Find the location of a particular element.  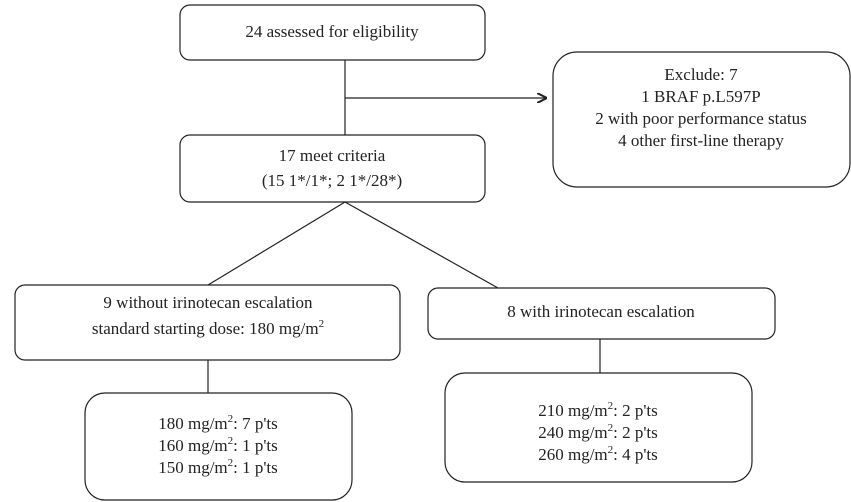

text-part: 210 mg/m is located at coordinates (572, 410).